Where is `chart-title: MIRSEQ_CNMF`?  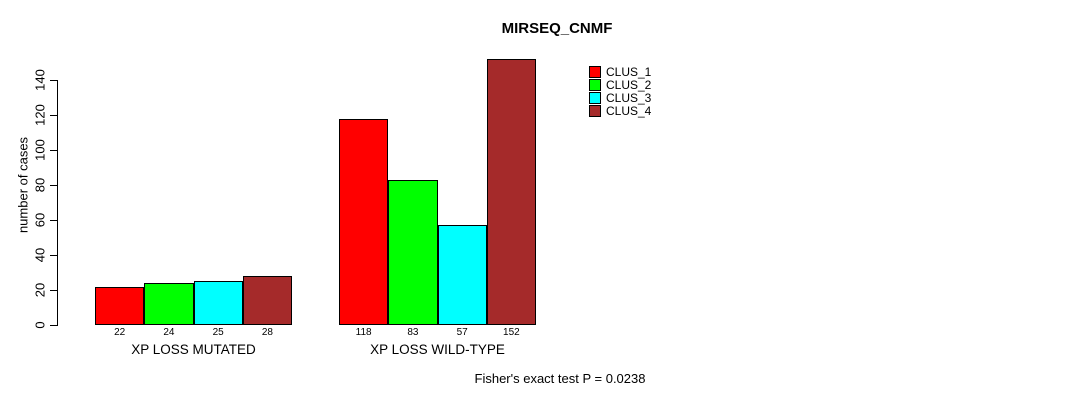
chart-title: MIRSEQ_CNMF is located at coordinates (557, 28).